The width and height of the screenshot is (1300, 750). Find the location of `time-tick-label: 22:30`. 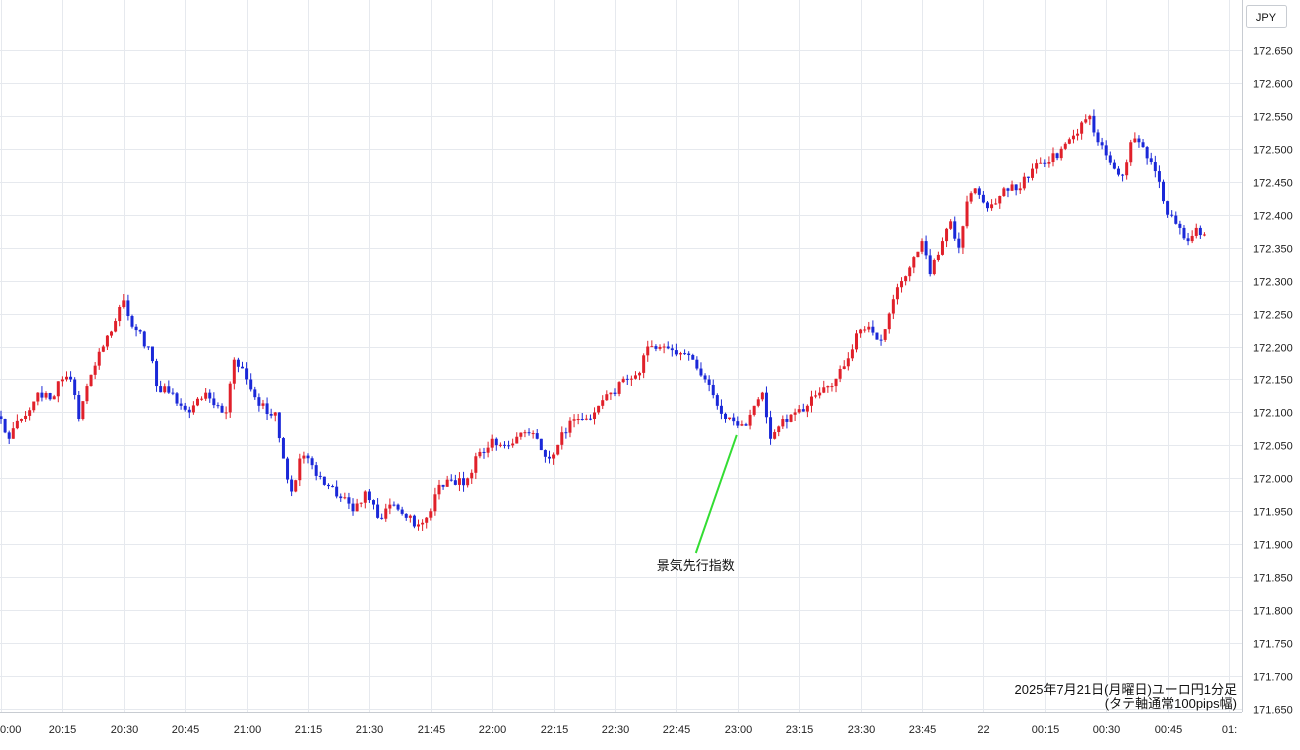

time-tick-label: 22:30 is located at coordinates (616, 730).